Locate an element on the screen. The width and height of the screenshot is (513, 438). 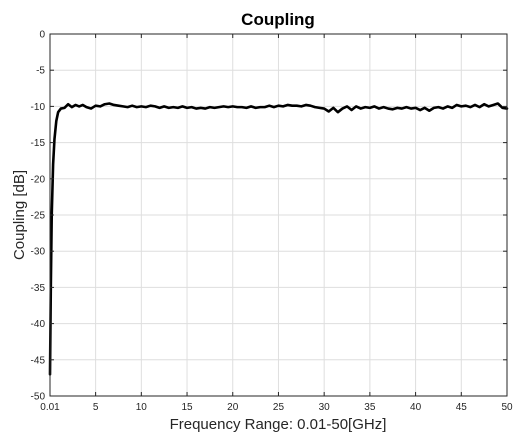
x-tick-label: 15 is located at coordinates (187, 407).